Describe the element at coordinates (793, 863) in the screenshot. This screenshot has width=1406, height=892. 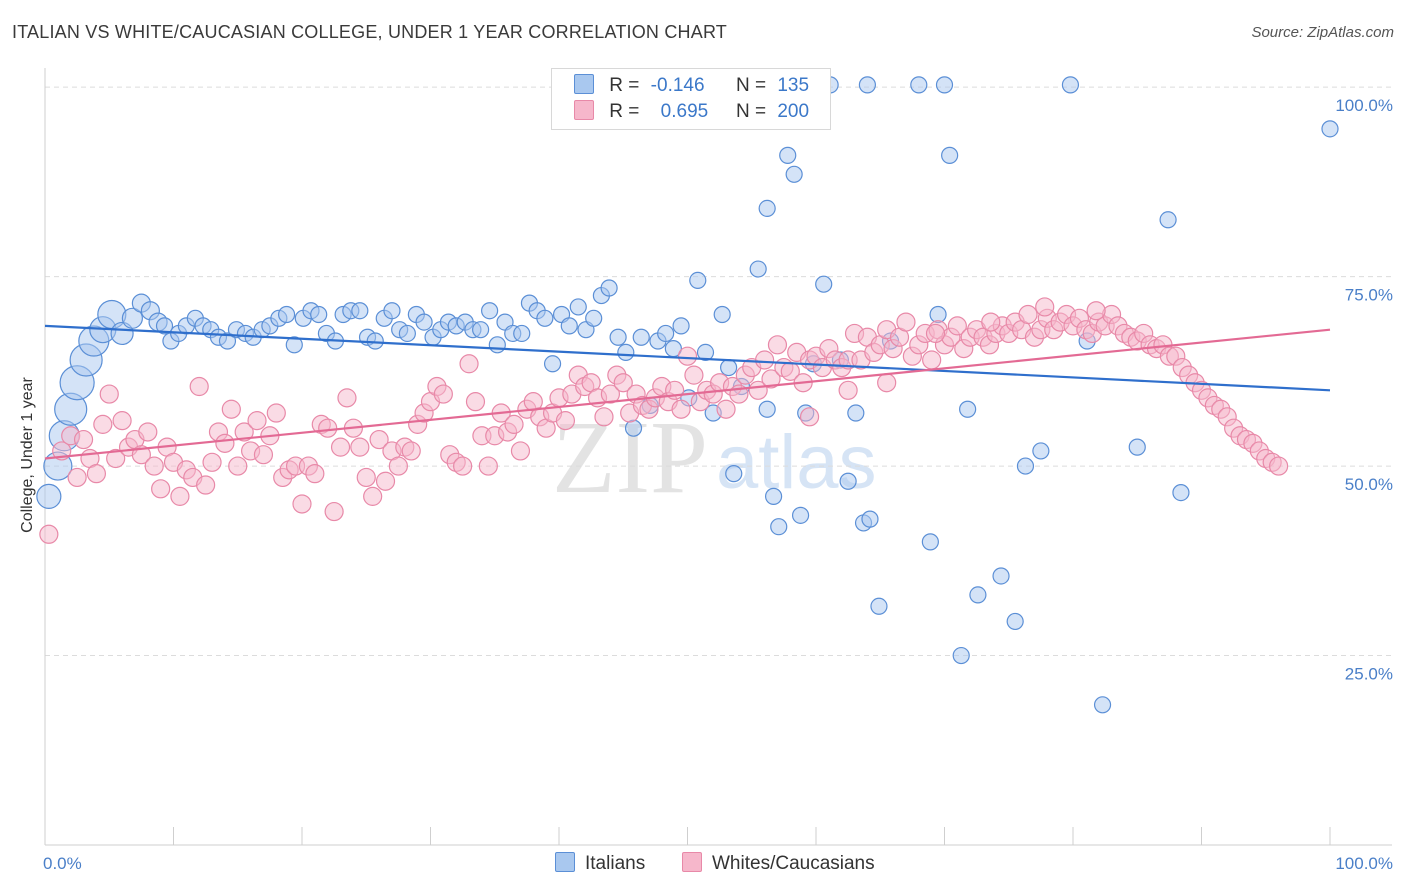
I see `whites-legend-label: Whites/Caucasians` at that location.